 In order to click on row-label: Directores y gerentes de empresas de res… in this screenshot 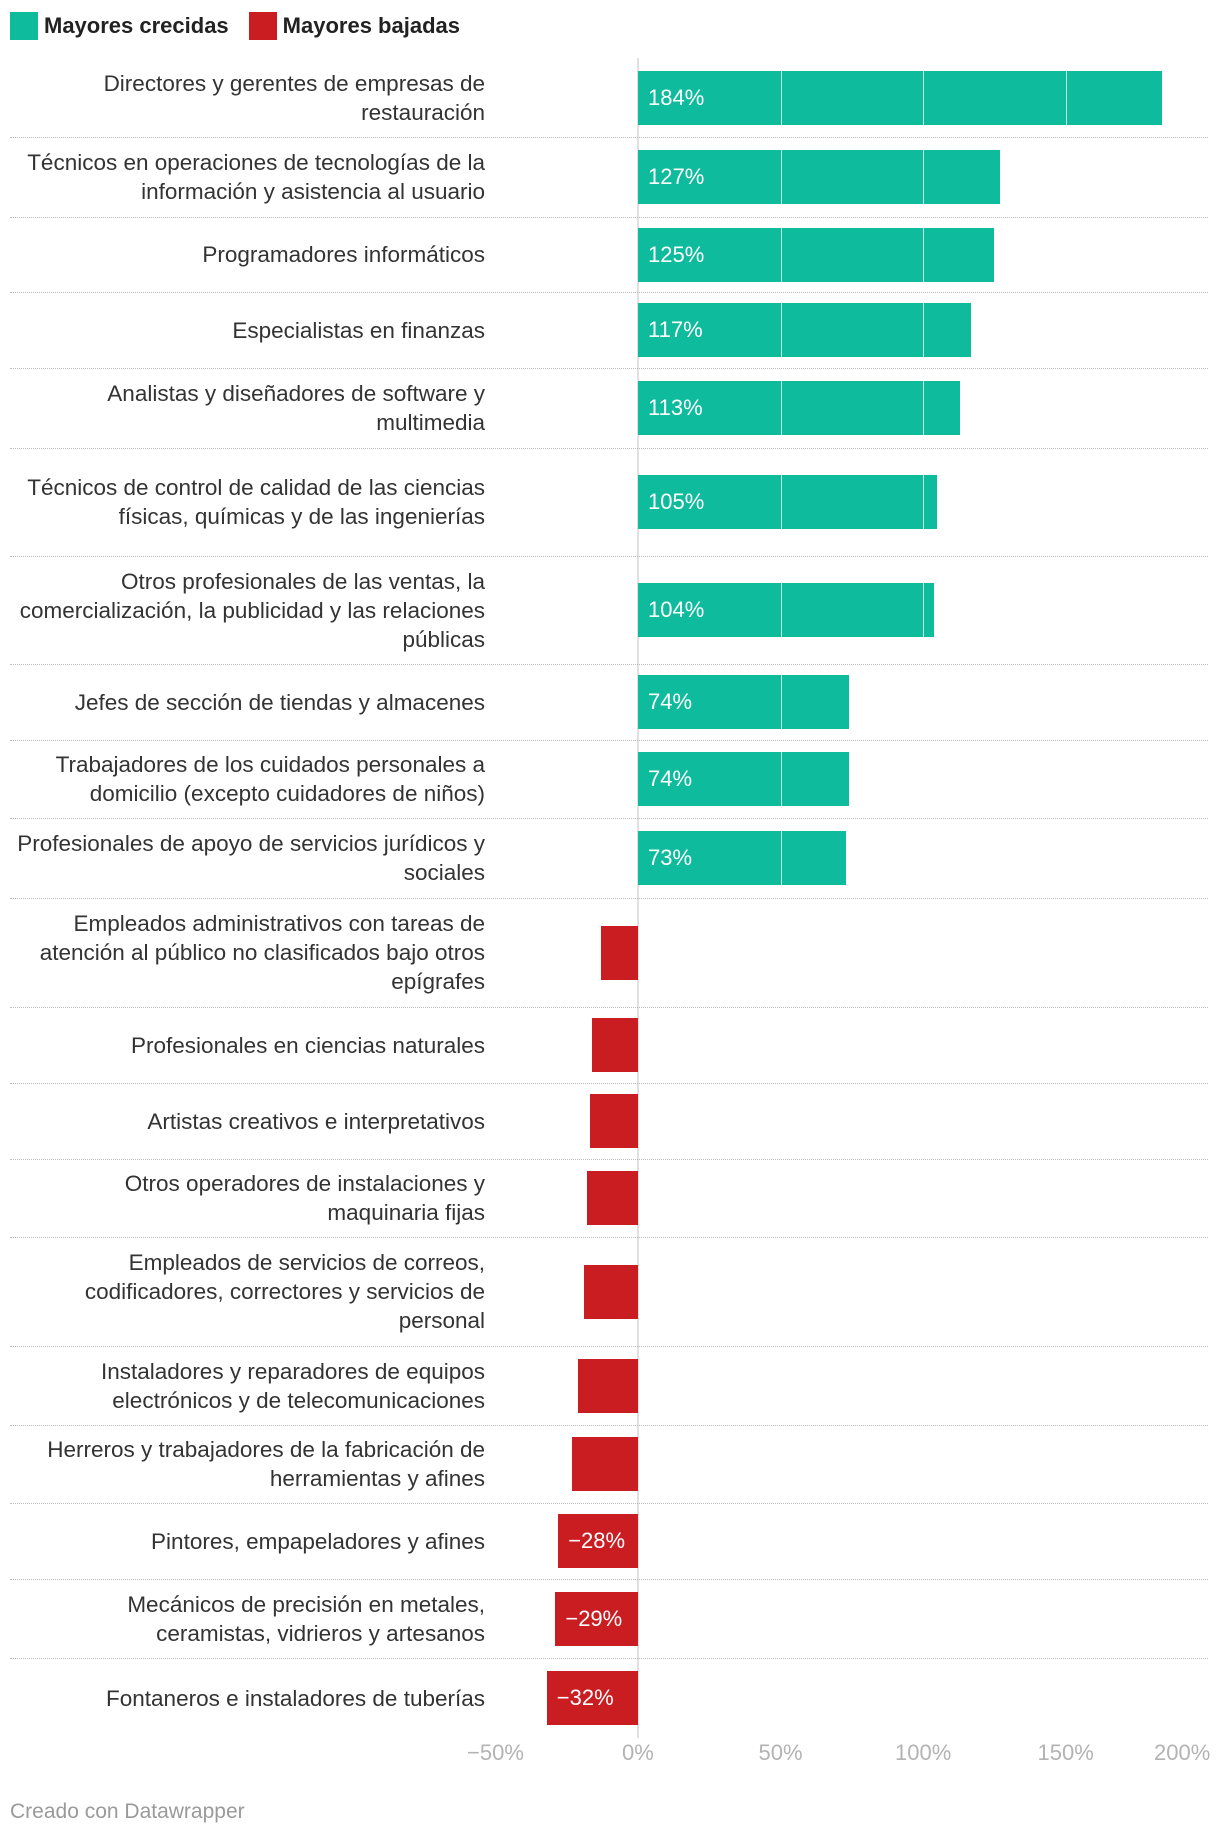, I will do `click(294, 97)`.